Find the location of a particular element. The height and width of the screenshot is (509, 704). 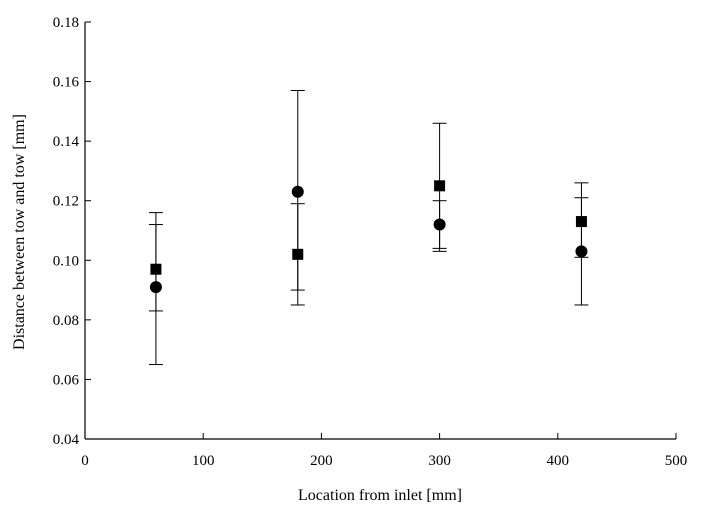

y-tick-label: 0.14 is located at coordinates (66, 142).